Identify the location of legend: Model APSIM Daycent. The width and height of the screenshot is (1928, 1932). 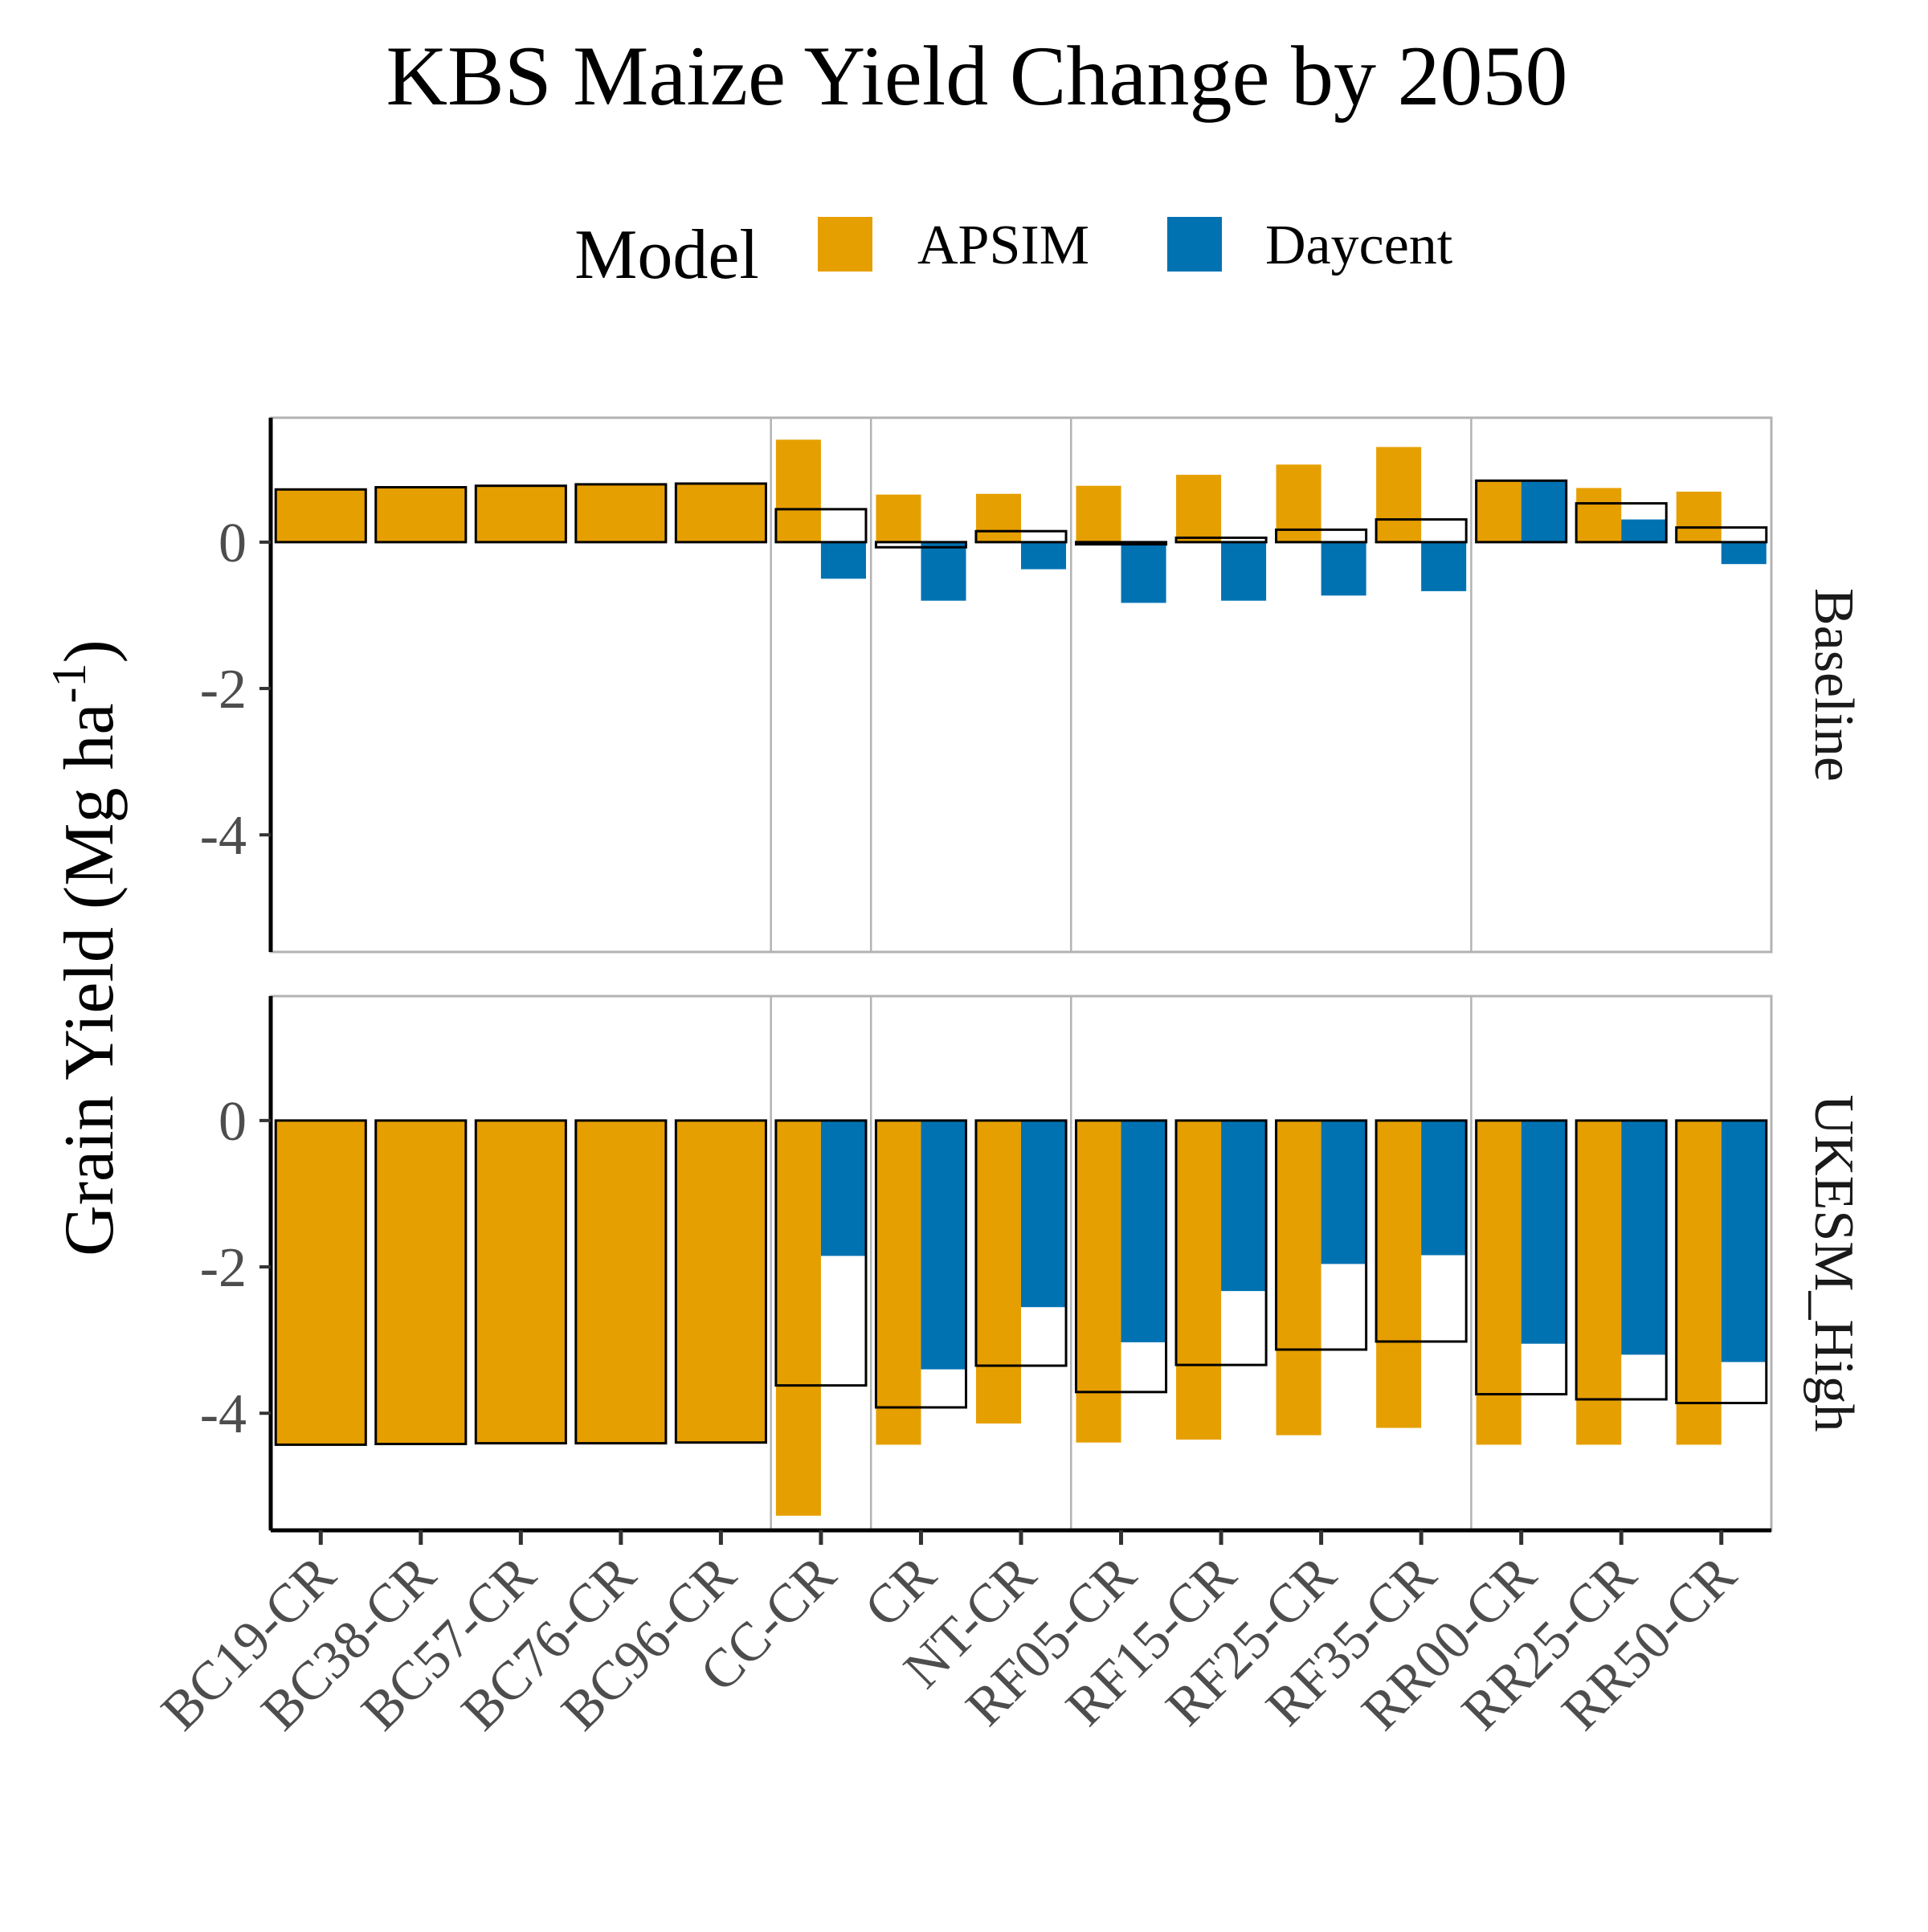
(1014, 254).